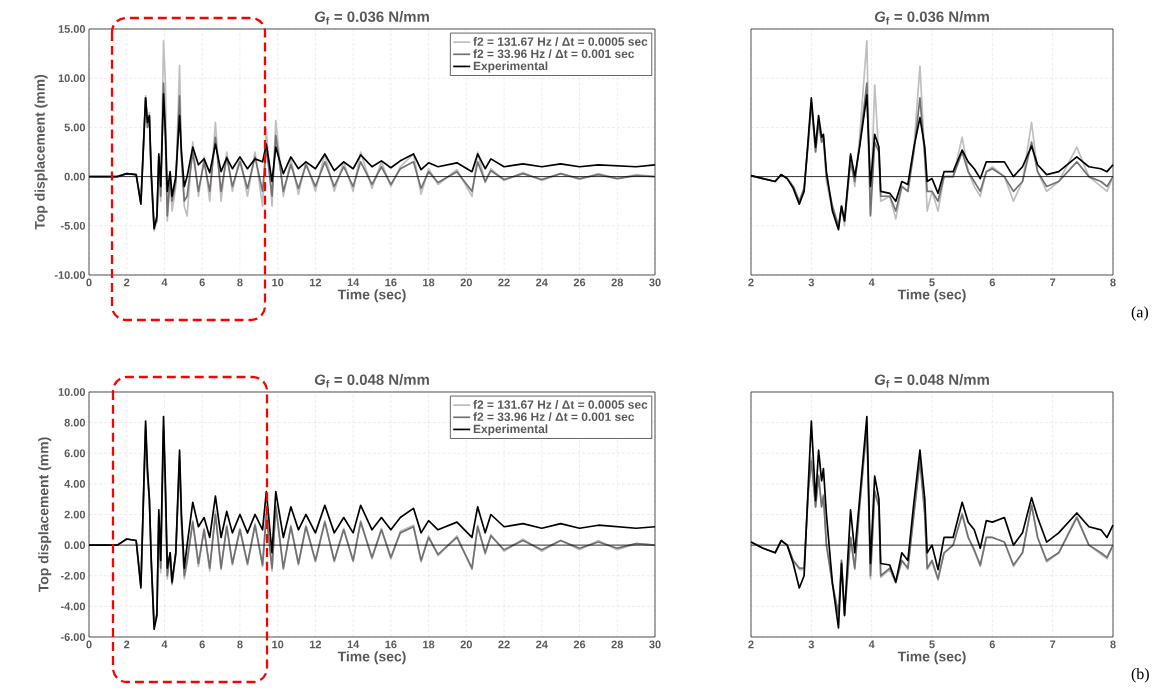 This screenshot has height=697, width=1169. What do you see at coordinates (1140, 675) in the screenshot?
I see `text: (b)` at bounding box center [1140, 675].